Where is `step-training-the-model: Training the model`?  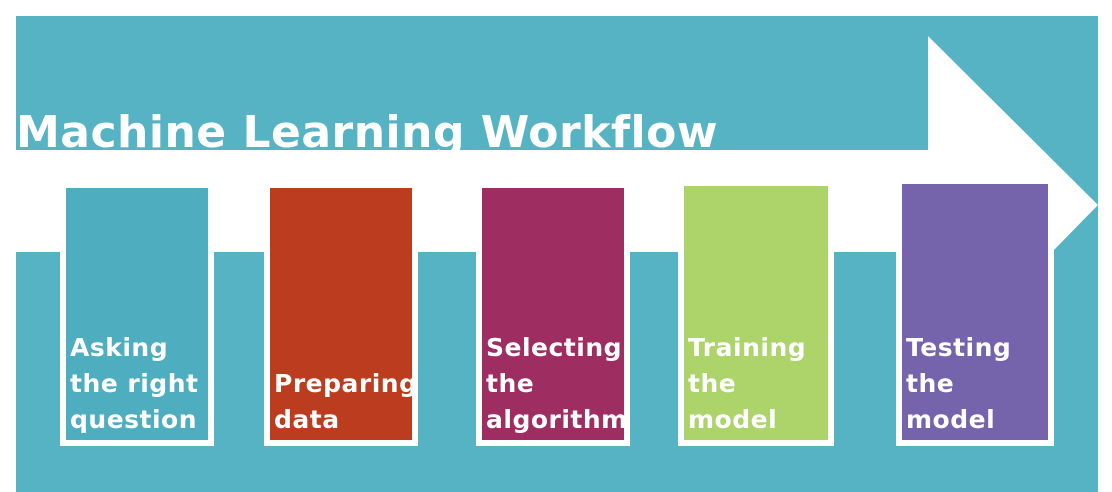 step-training-the-model: Training the model is located at coordinates (756, 316).